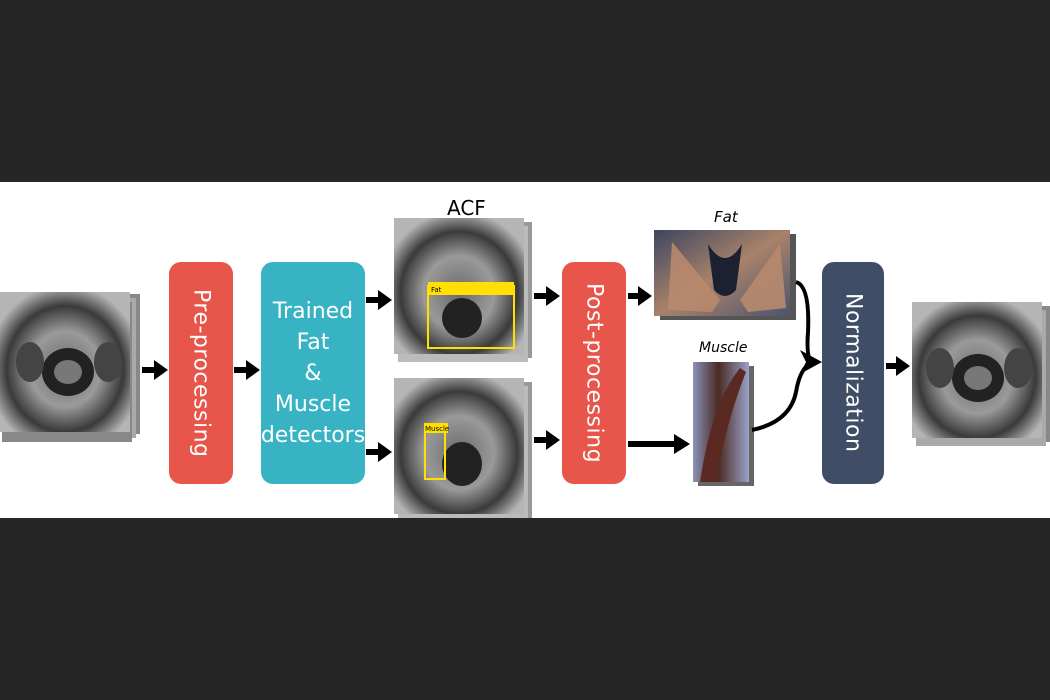  I want to click on muscle-output-stack-icon, so click(723, 424).